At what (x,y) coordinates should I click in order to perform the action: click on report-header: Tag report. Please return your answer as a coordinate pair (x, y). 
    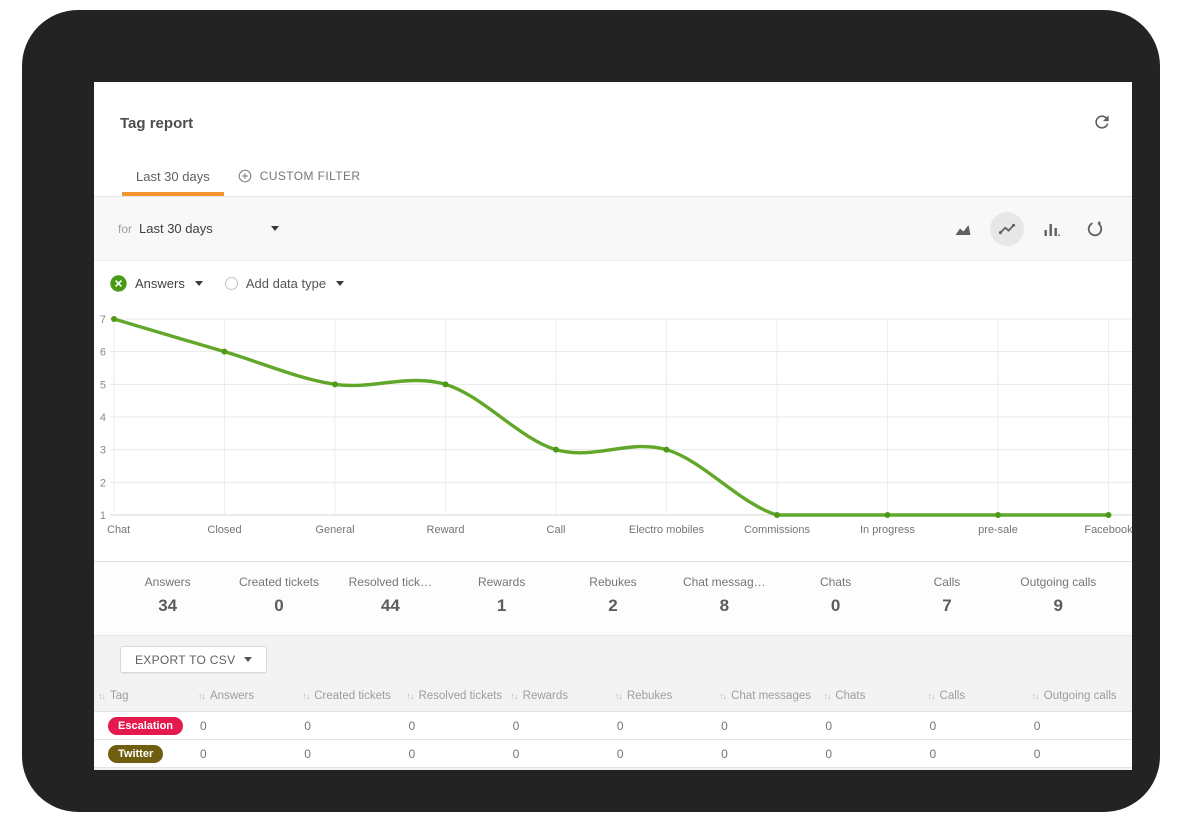
    Looking at the image, I should click on (613, 121).